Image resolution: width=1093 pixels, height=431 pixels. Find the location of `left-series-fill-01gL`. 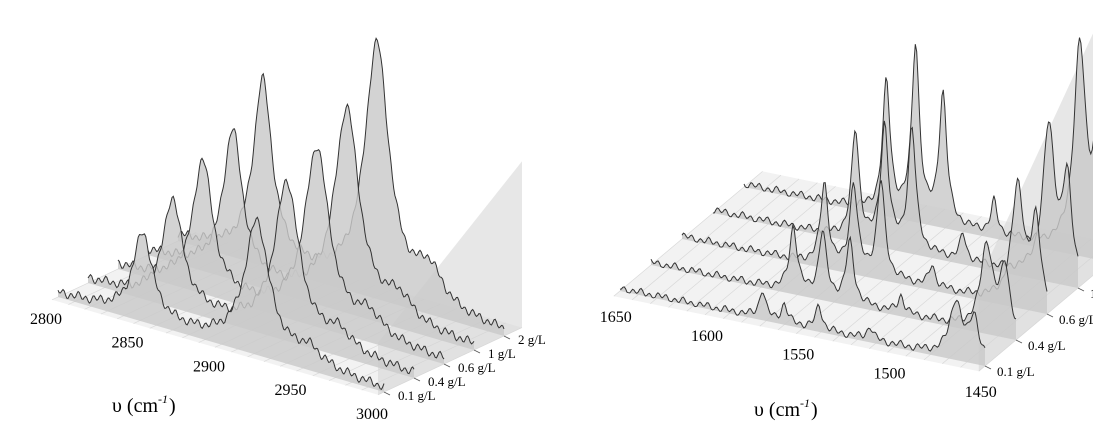

left-series-fill-01gL is located at coordinates (221, 304).